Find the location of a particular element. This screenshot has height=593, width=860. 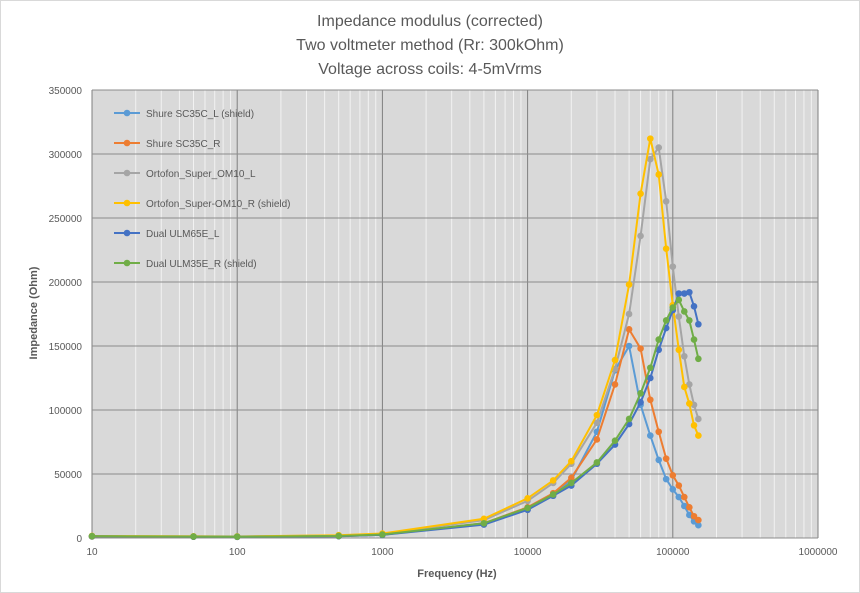

chart-title-line-2: Two voltmeter method (Rr: 300kOhm) is located at coordinates (430, 45).